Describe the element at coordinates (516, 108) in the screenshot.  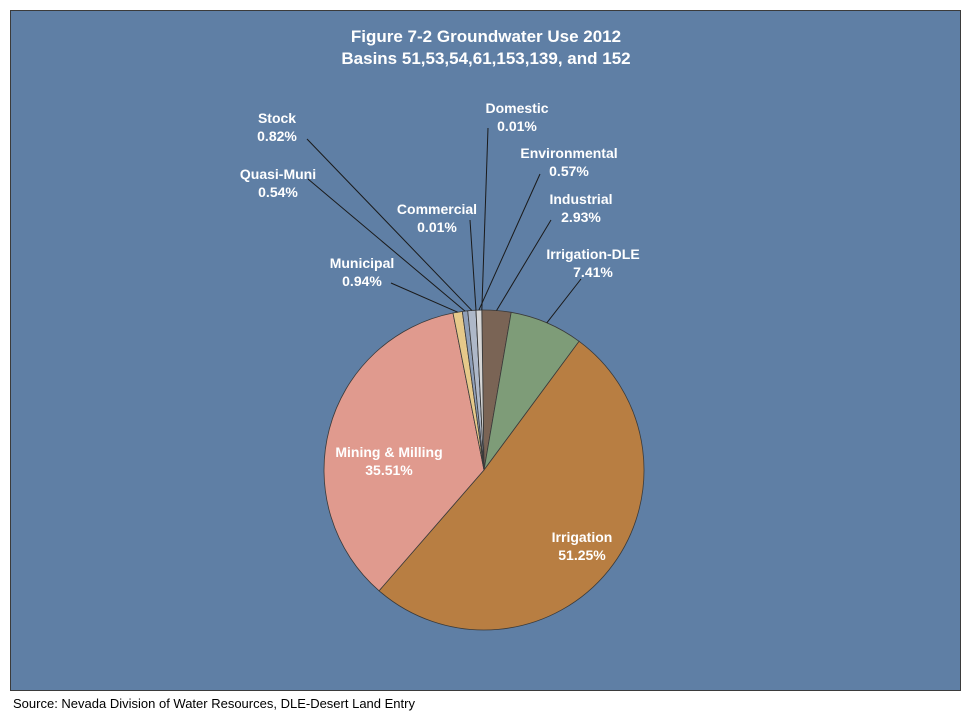
I see `slice-label-domestic: Domestic` at that location.